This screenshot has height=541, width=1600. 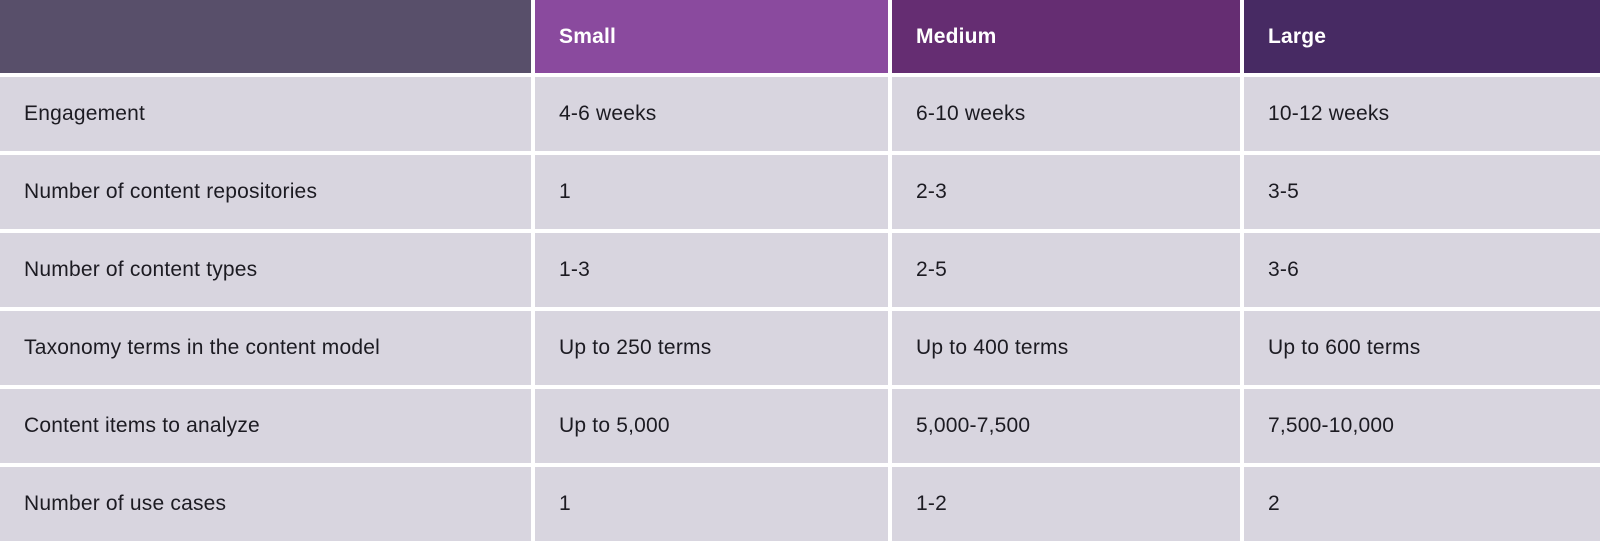 What do you see at coordinates (1066, 348) in the screenshot?
I see `cell-medium: Up to 400 terms` at bounding box center [1066, 348].